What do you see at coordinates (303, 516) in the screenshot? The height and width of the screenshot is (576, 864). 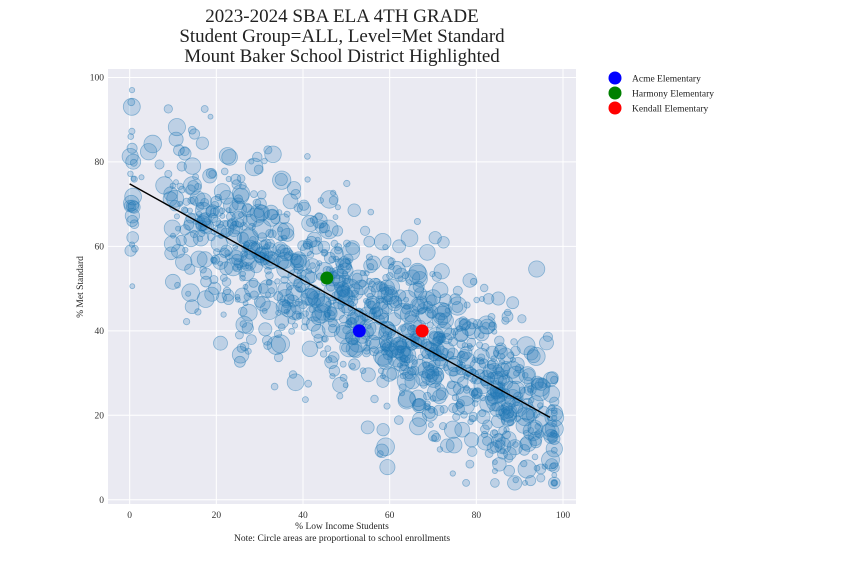 I see `x-tick-label: 40` at bounding box center [303, 516].